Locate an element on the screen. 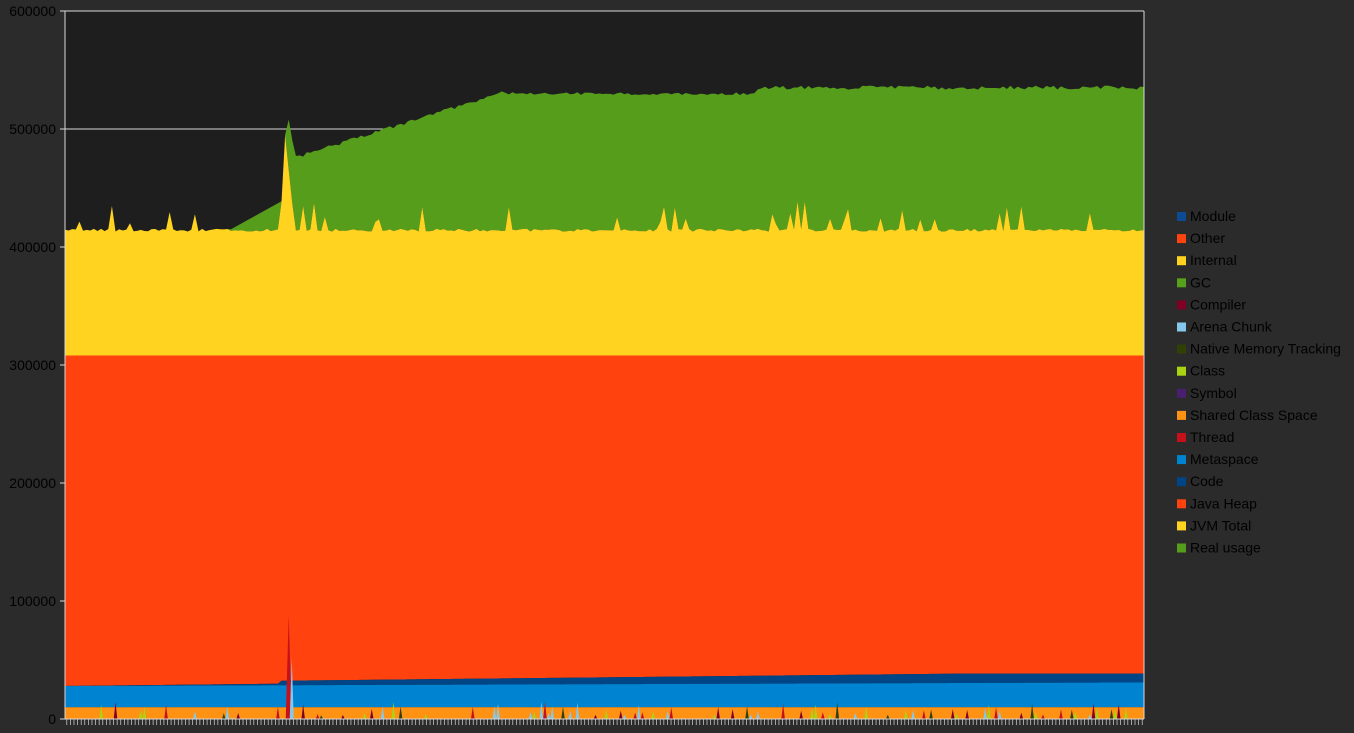 The width and height of the screenshot is (1354, 733). legend-label: Compiler is located at coordinates (1218, 304).